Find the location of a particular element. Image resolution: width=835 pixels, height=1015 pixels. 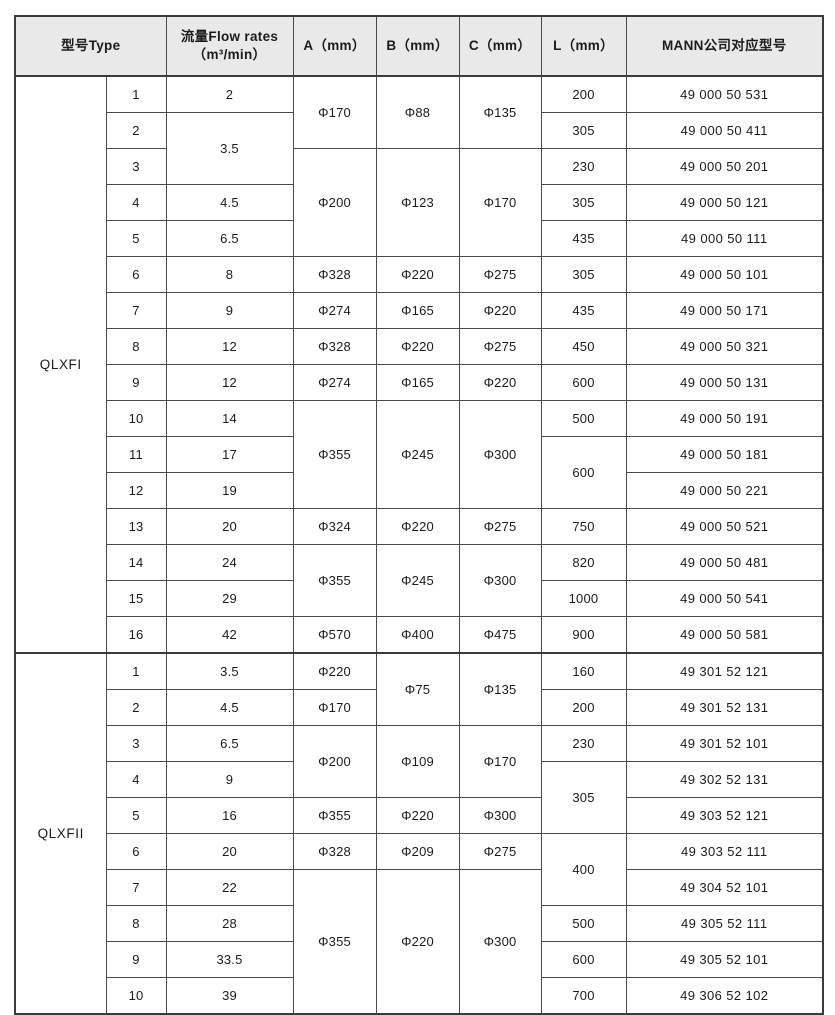

table-row: 4 4.5 305 49 000 50 121 is located at coordinates (419, 202).